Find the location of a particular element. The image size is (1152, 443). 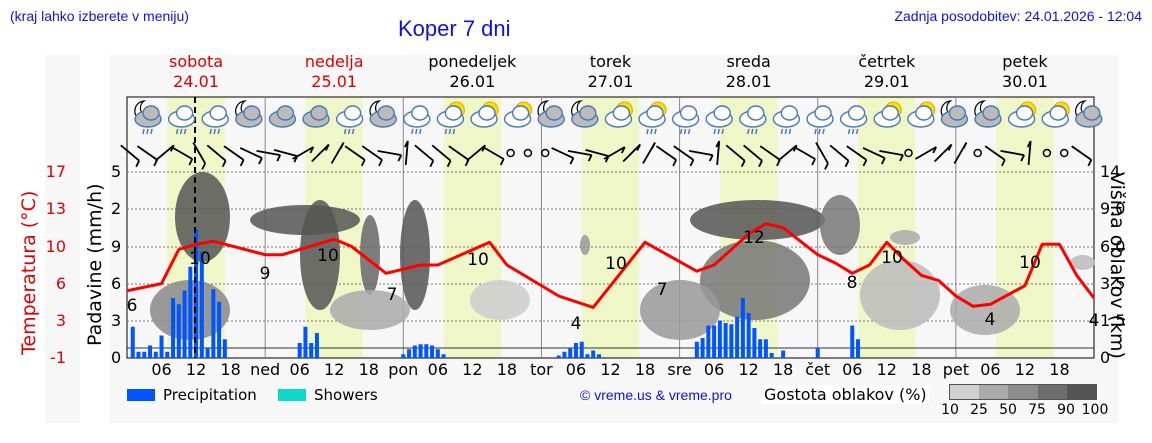

daylight-band is located at coordinates (610, 227).